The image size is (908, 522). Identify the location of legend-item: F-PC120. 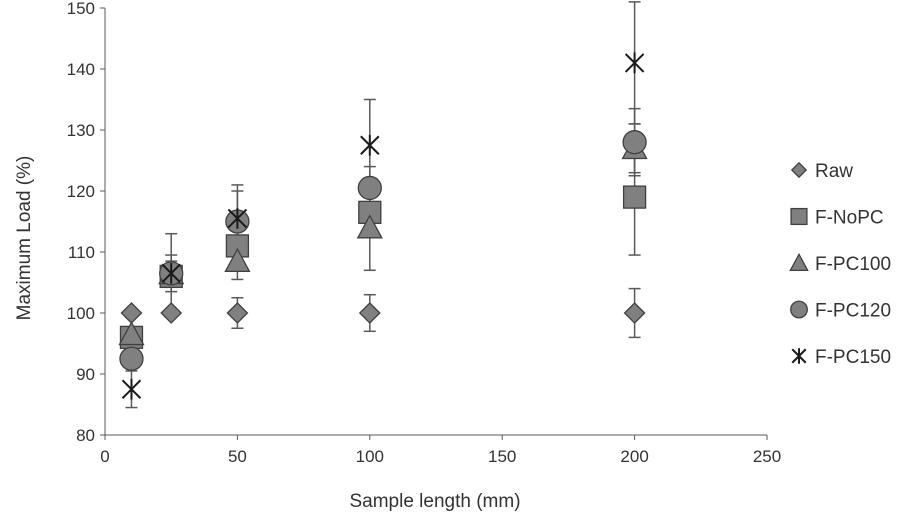
(840, 311).